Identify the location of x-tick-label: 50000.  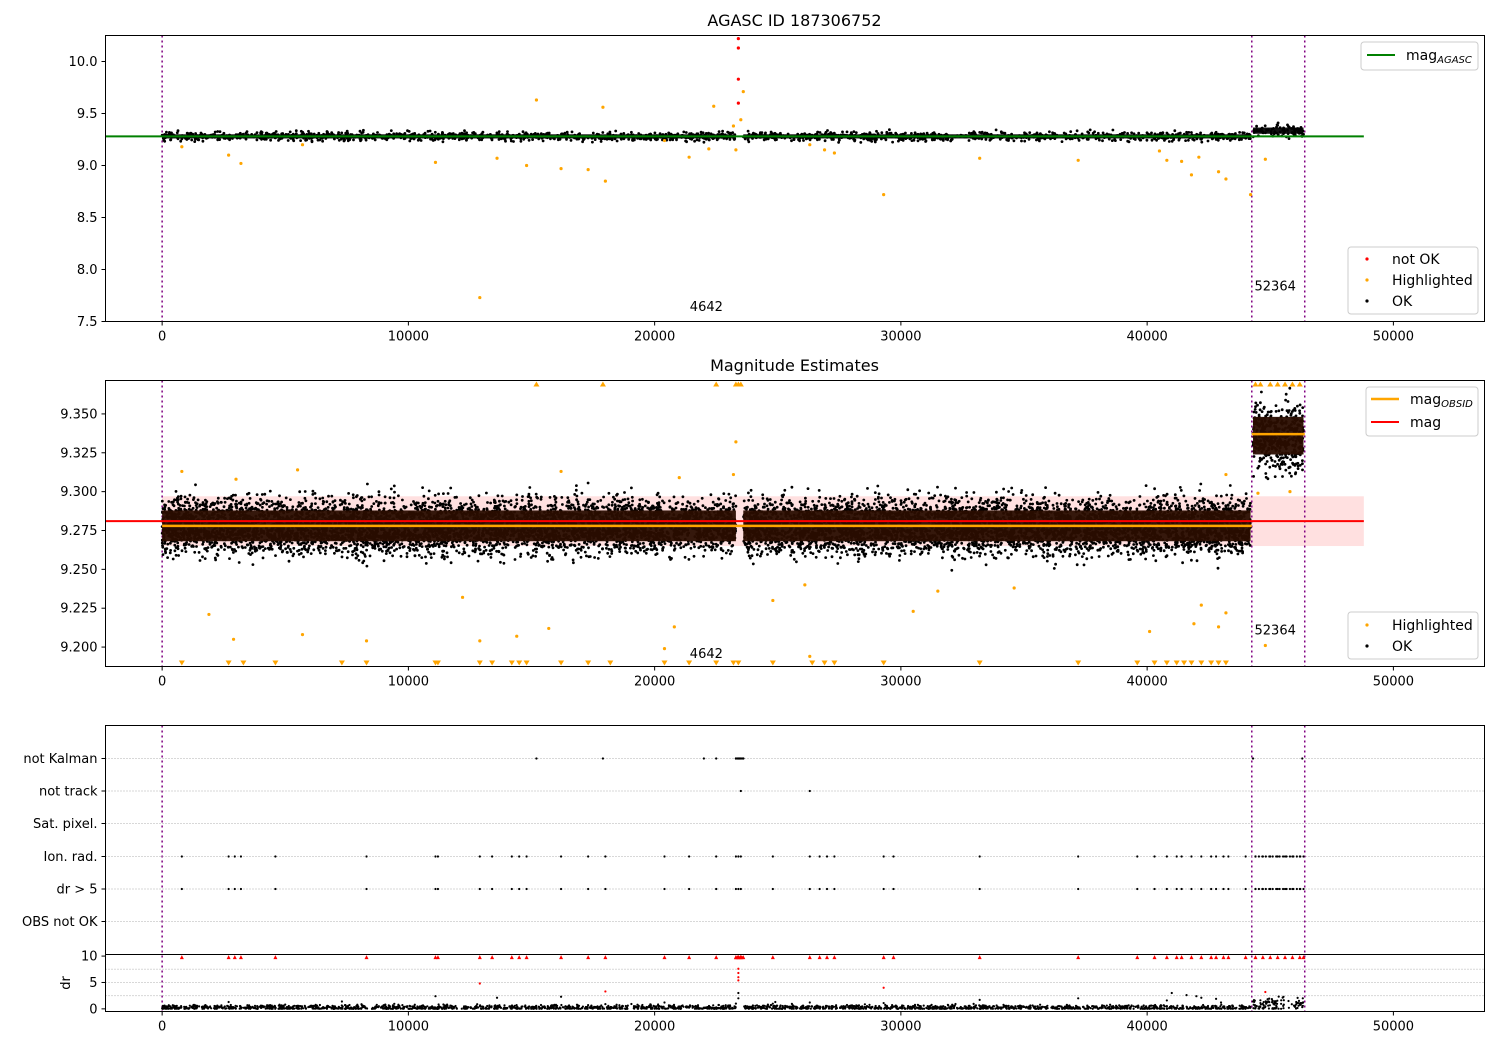
(1393, 337).